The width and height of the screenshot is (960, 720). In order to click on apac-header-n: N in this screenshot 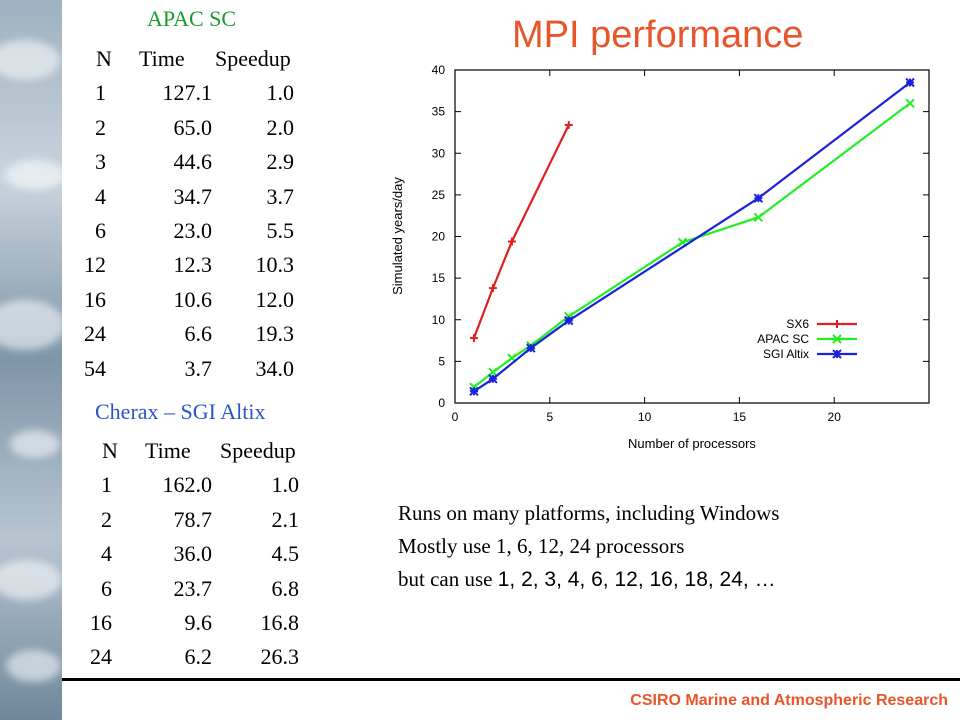, I will do `click(104, 58)`.